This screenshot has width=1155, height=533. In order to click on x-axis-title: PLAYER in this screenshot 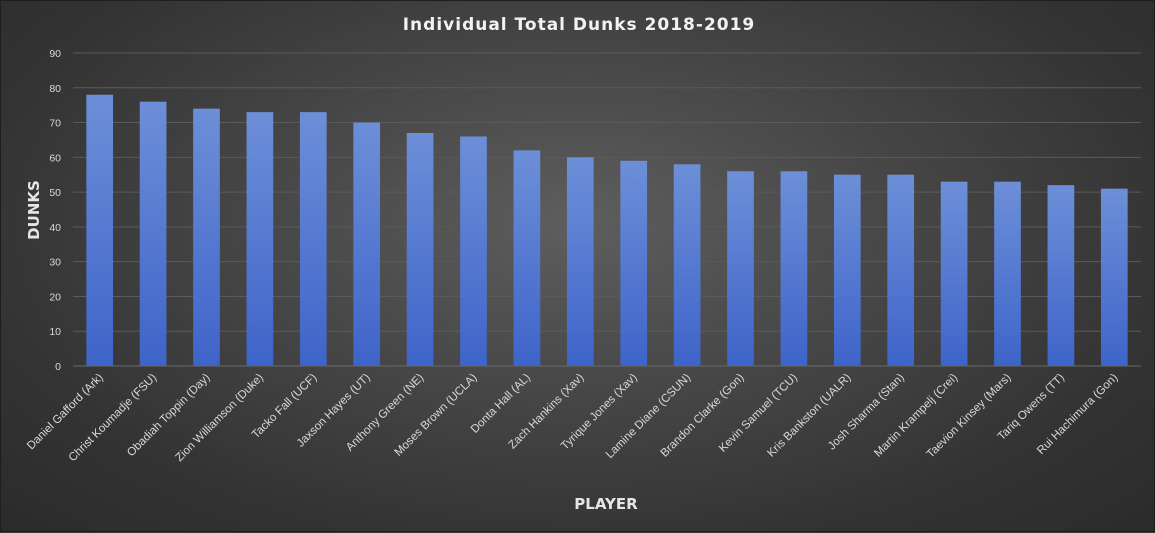, I will do `click(606, 504)`.